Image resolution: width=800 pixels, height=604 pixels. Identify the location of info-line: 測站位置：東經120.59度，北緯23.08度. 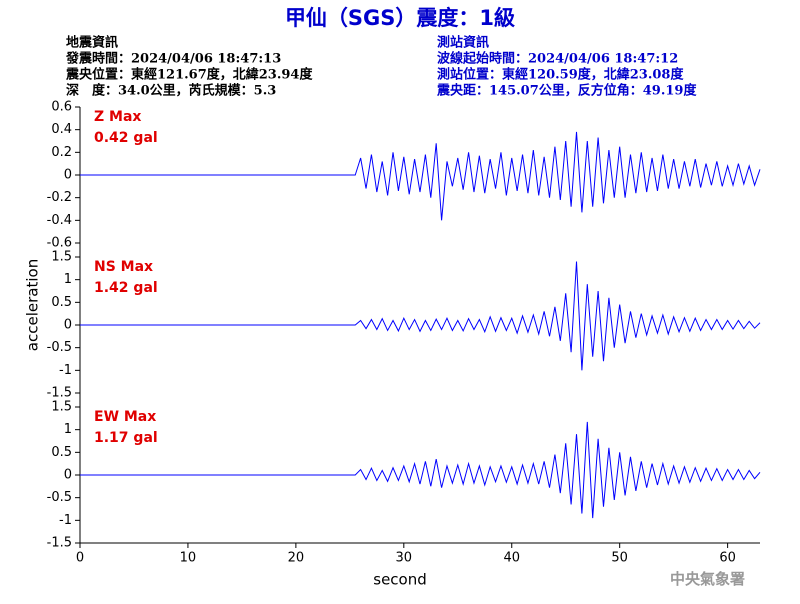
(560, 75).